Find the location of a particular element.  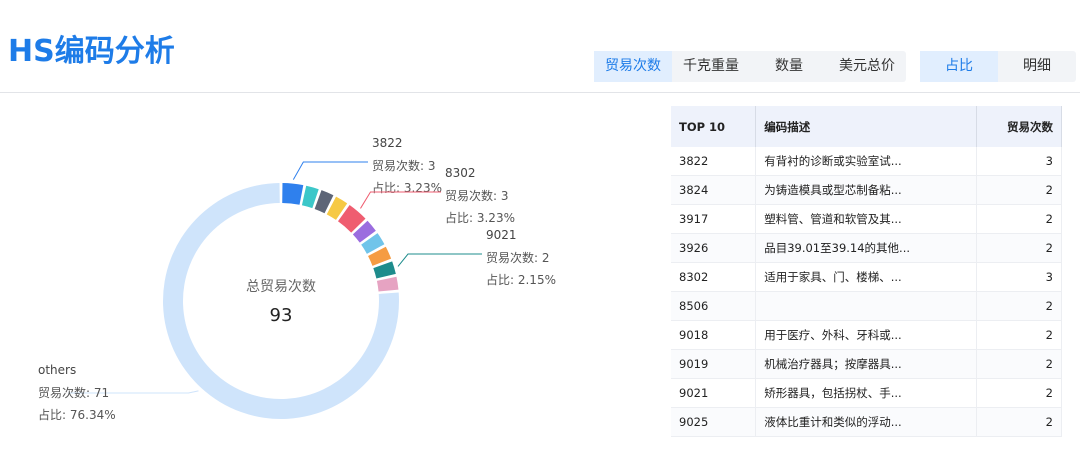

callout-count: 贸易次数: 71 is located at coordinates (73, 392).